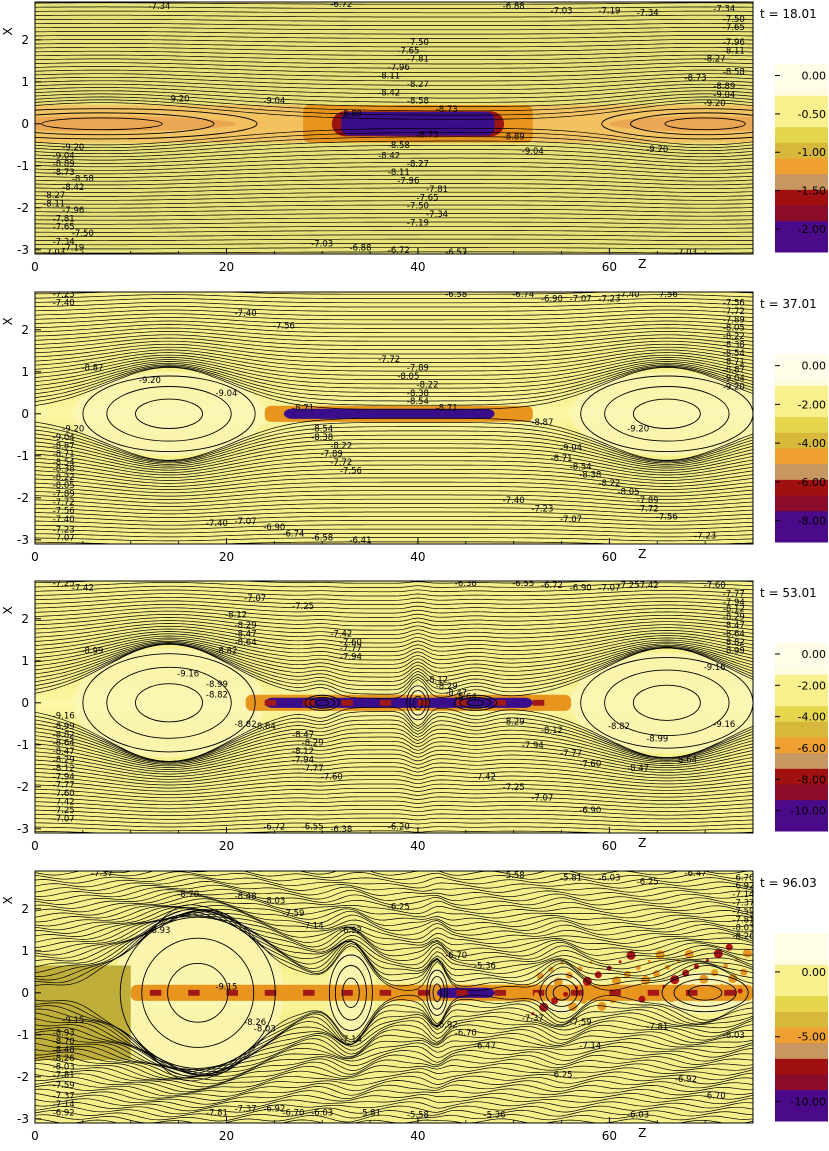  Describe the element at coordinates (392, 1130) in the screenshot. I see `x-axis: 0 20 40 60 Z` at that location.